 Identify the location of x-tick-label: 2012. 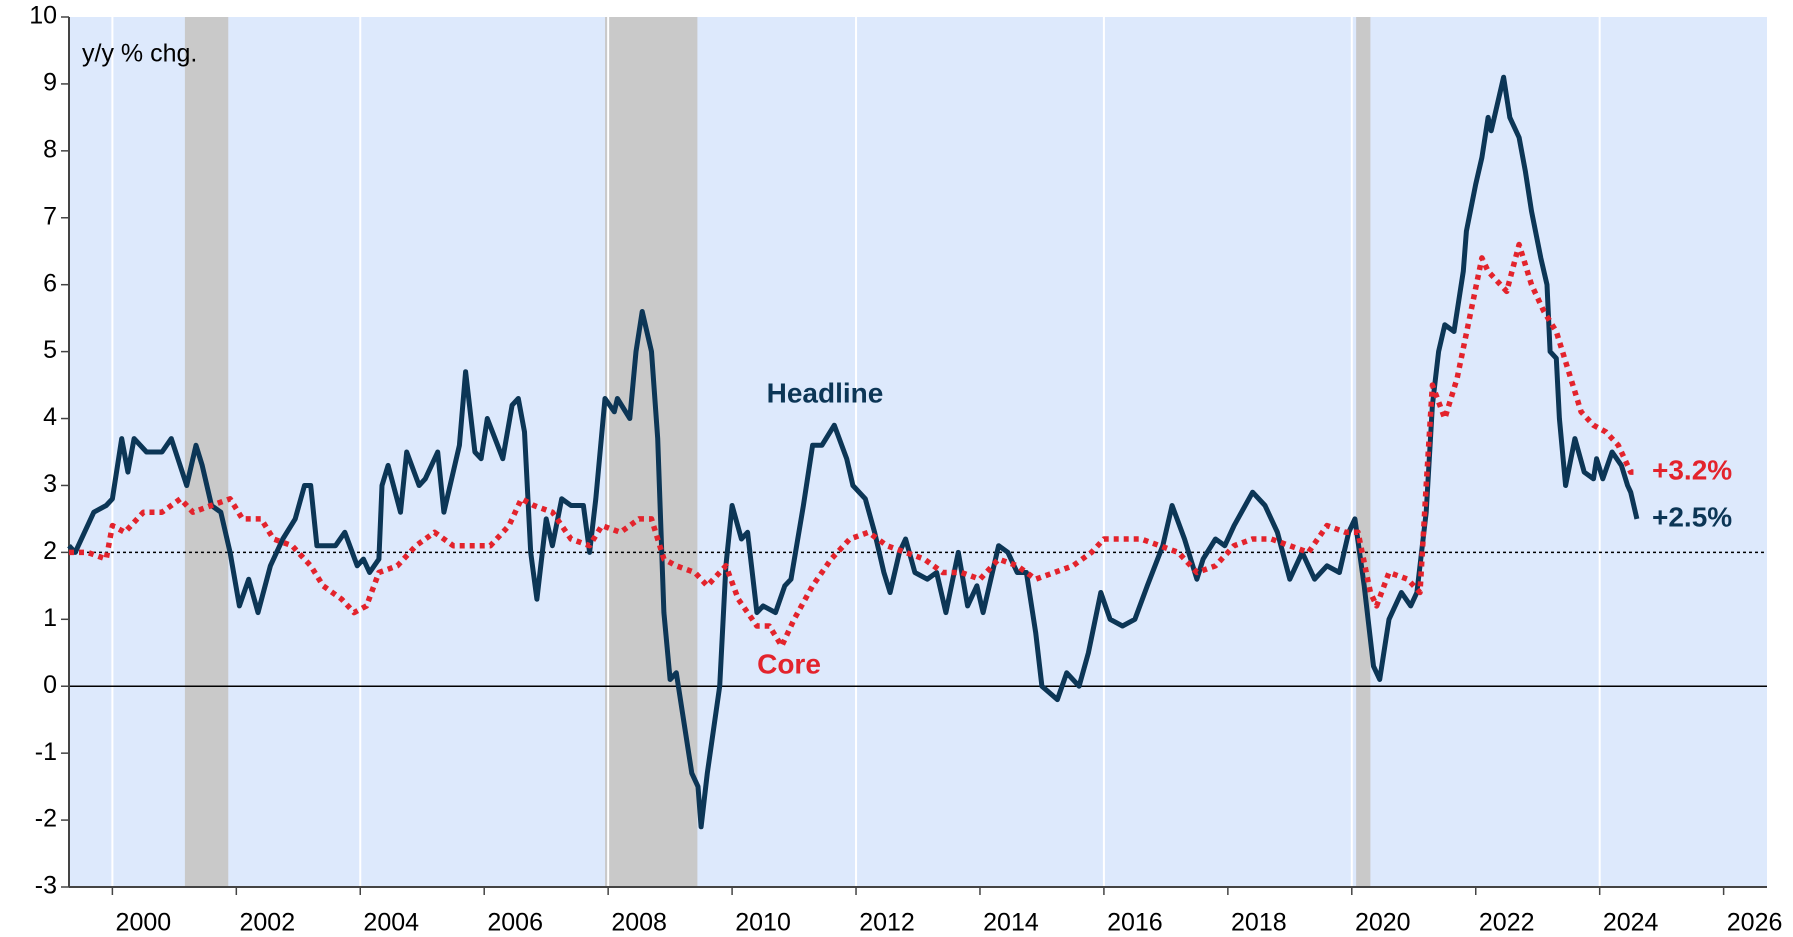
(887, 923).